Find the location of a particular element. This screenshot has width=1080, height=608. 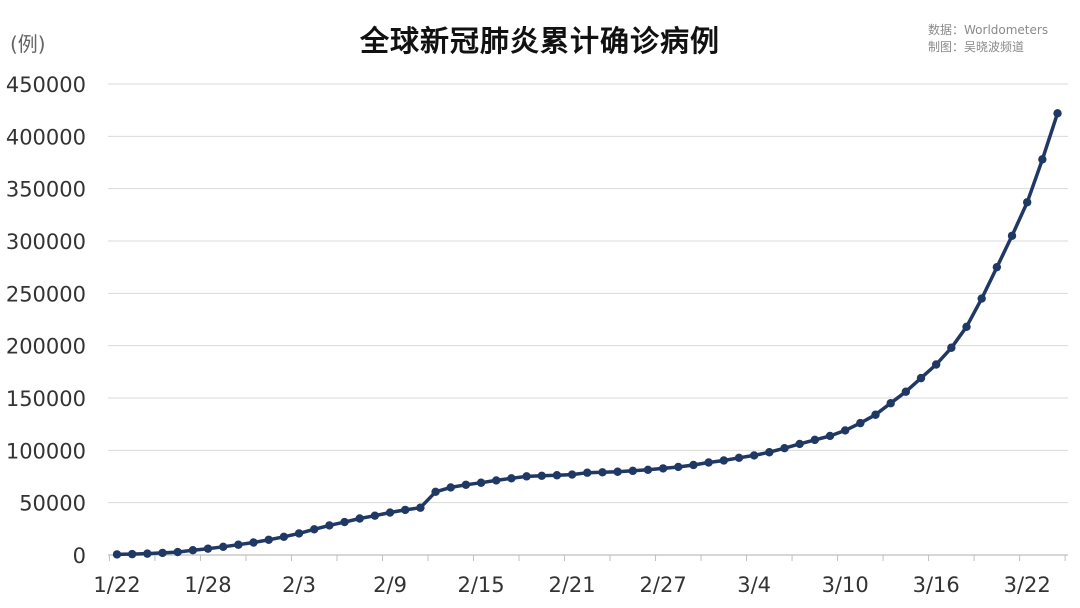

x-tick-label: 2/9 is located at coordinates (390, 585).